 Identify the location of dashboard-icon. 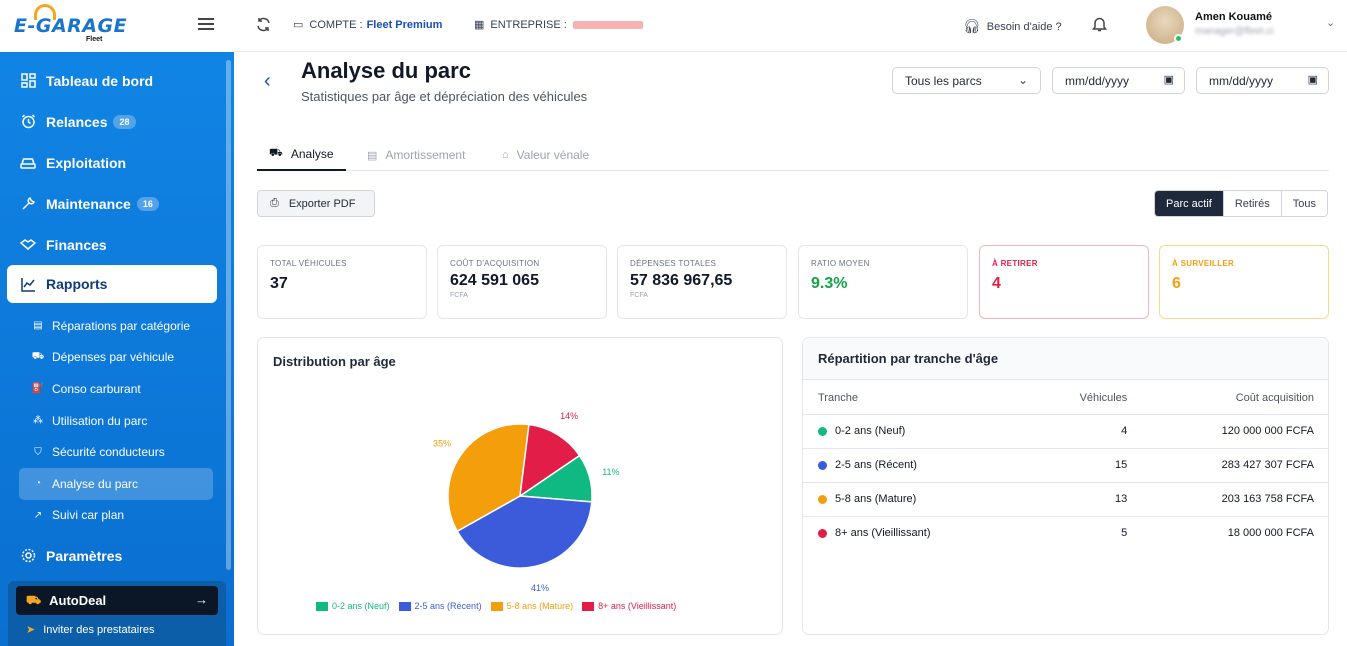
(28, 81).